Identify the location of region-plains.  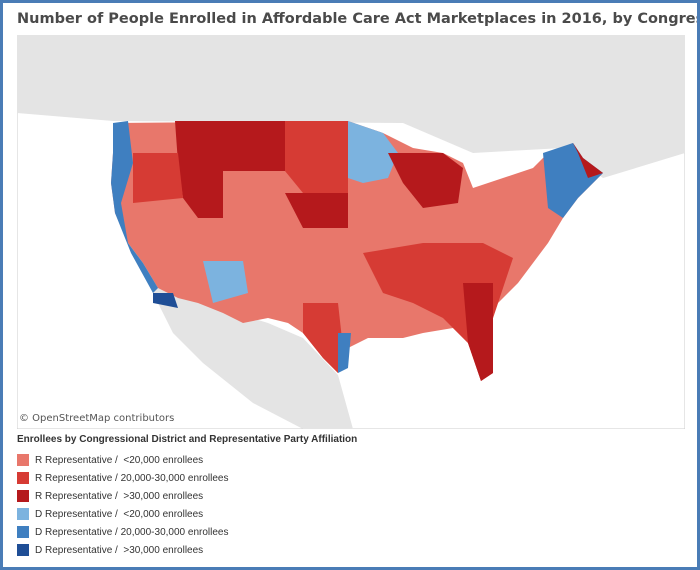
(316, 157).